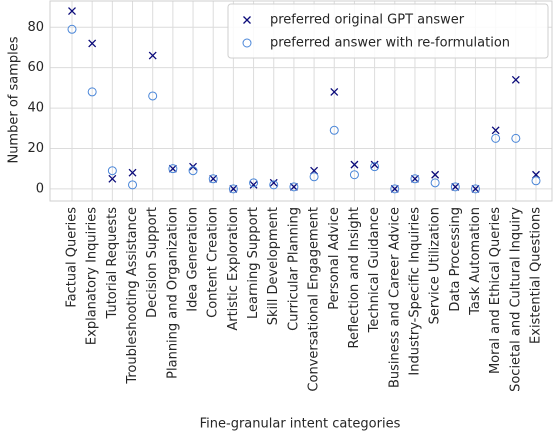 This screenshot has width=556, height=438. I want to click on x-tick-label: Technical Guidance, so click(374, 270).